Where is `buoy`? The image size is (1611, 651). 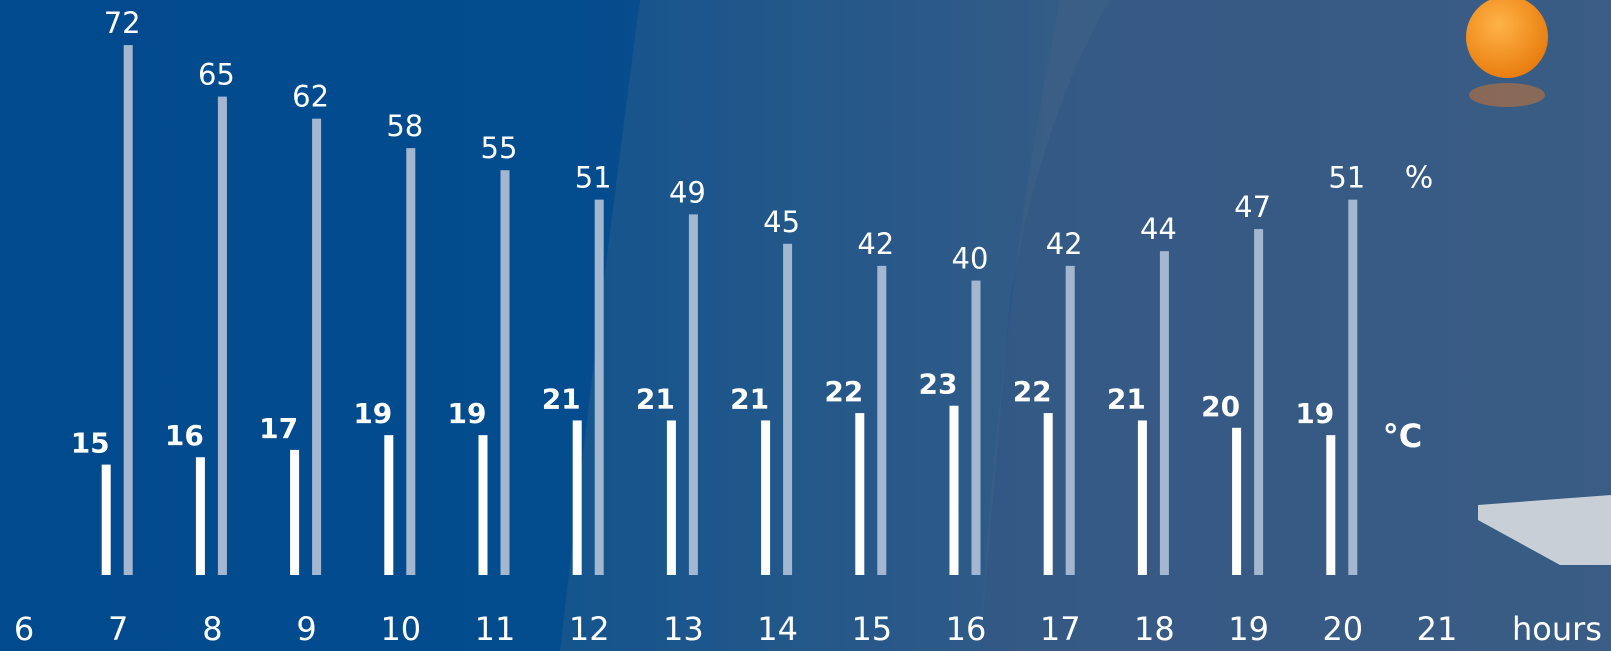 buoy is located at coordinates (1507, 39).